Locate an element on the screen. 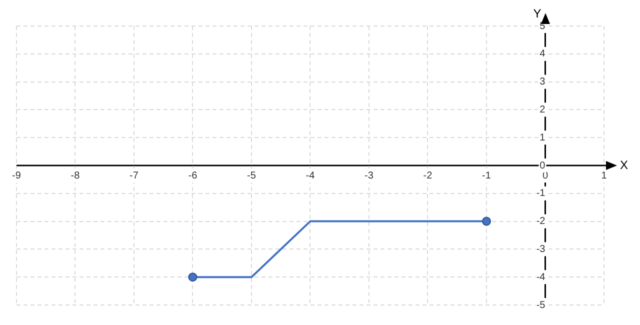 The image size is (640, 325). x-tick-label: -8 is located at coordinates (75, 176).